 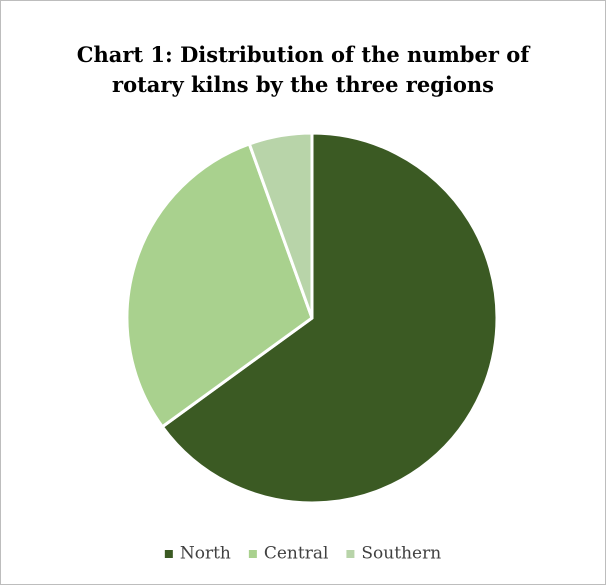 I want to click on legend-label: North, so click(x=205, y=554).